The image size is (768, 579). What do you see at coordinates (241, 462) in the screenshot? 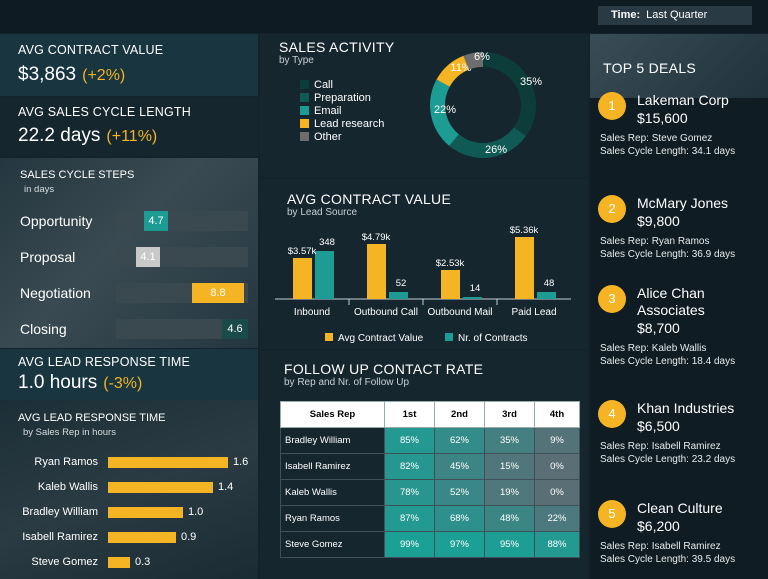
I see `rep-value: 1.6` at bounding box center [241, 462].